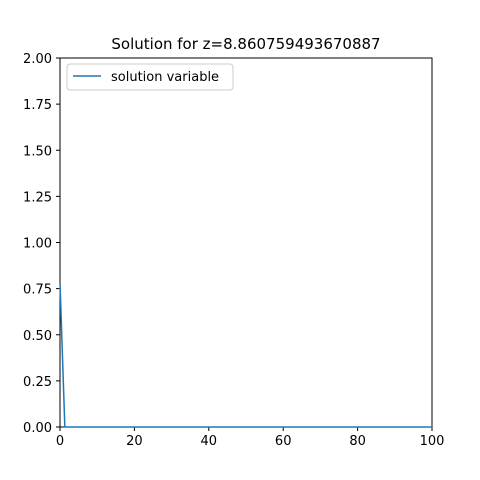 The image size is (480, 480). I want to click on y-tick-label: 0.50, so click(37, 336).